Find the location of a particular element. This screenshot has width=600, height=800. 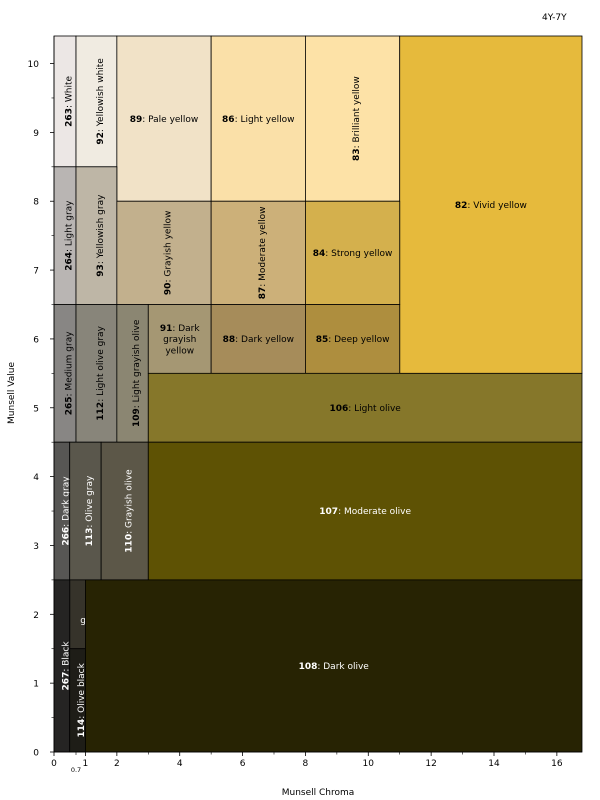

region-82: 82: Vivid yellow is located at coordinates (491, 204).